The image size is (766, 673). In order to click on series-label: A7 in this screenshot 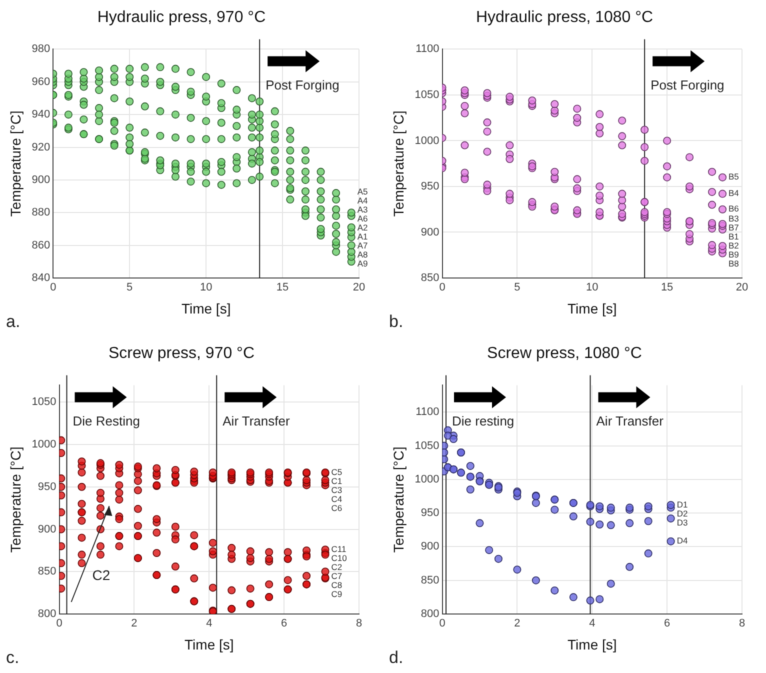, I will do `click(362, 245)`.